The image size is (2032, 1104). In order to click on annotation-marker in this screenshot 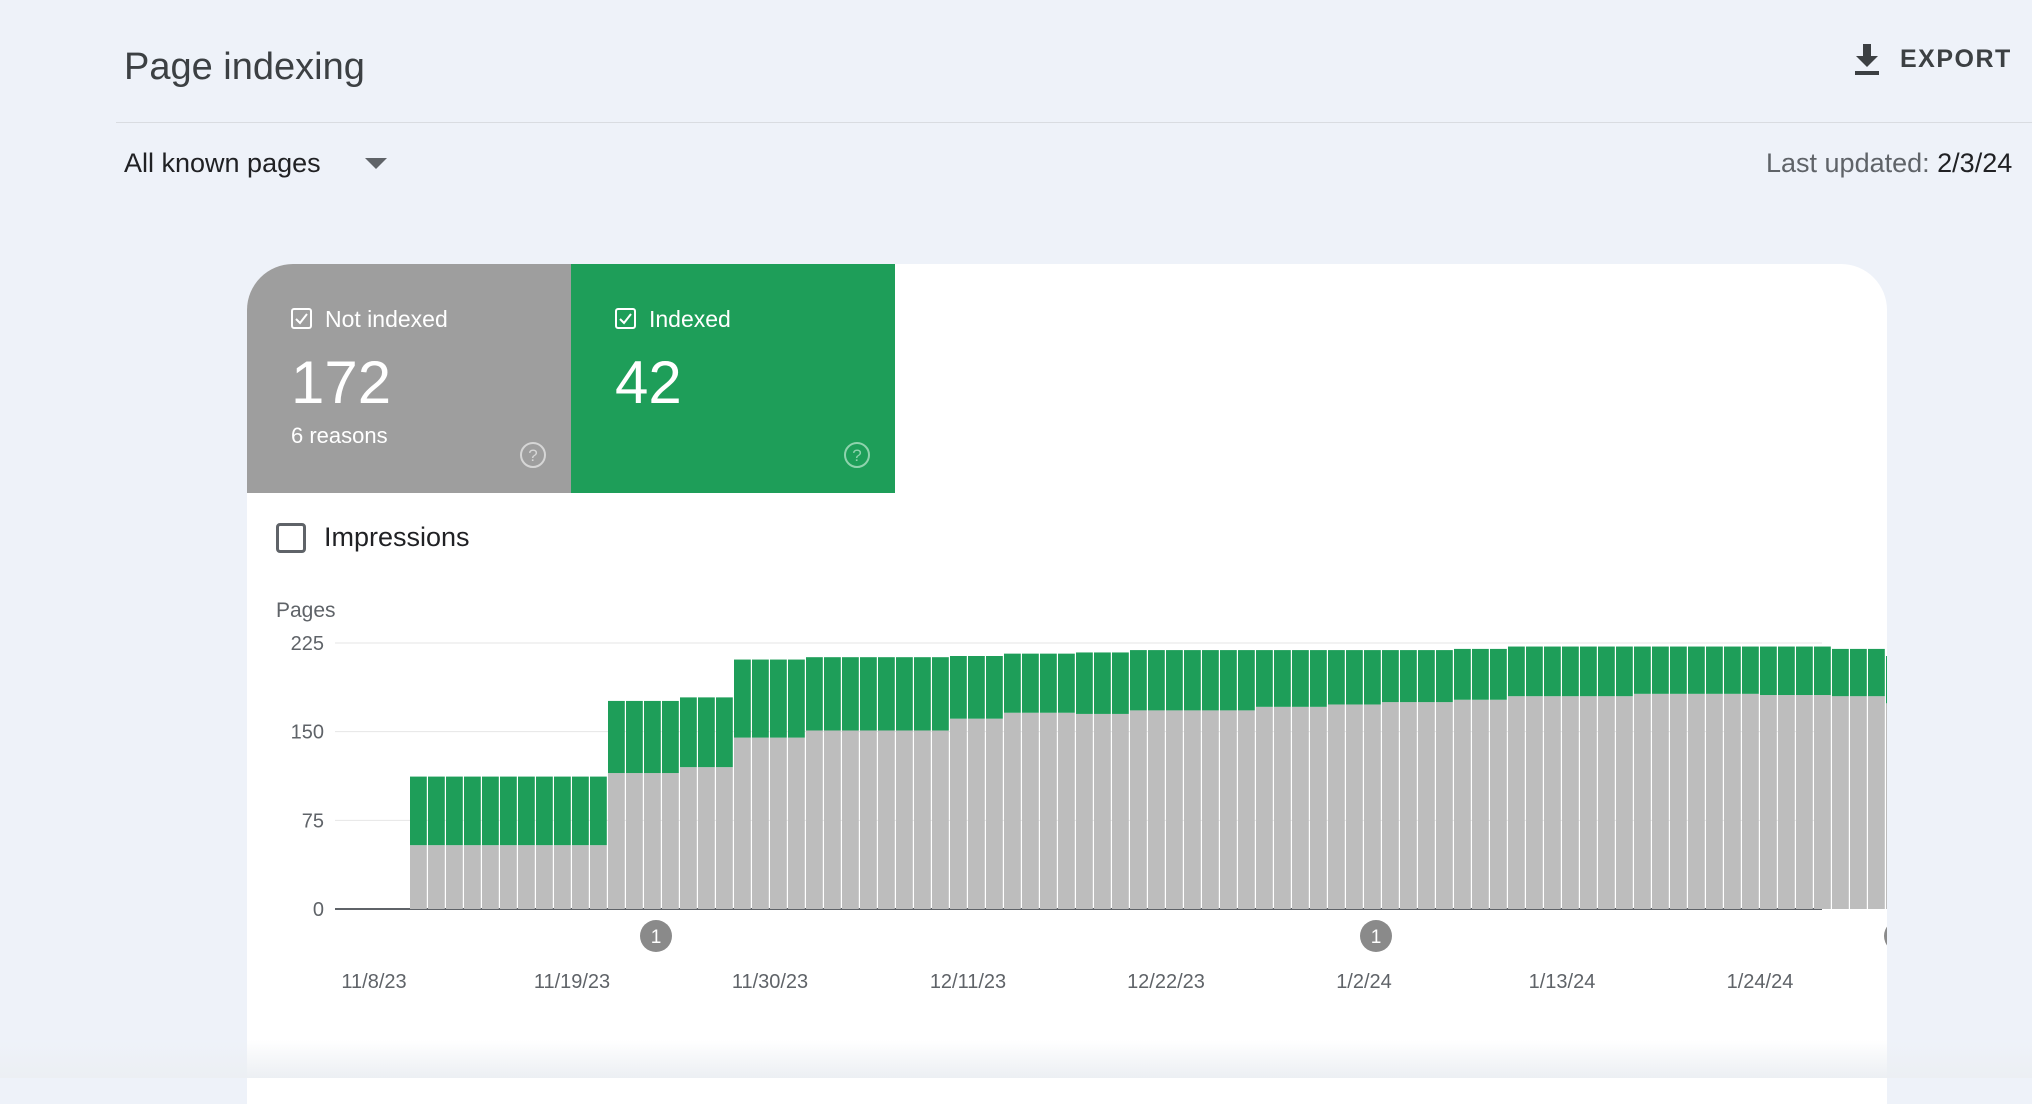, I will do `click(1376, 936)`.